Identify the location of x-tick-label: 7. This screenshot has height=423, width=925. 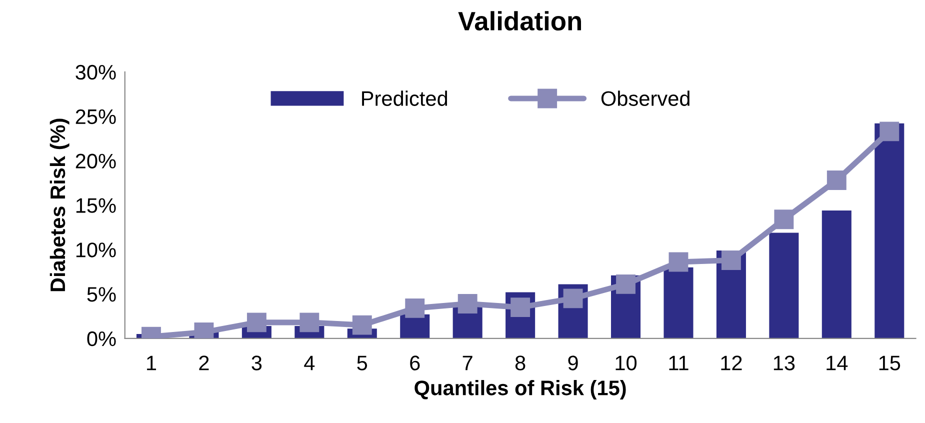
(467, 363).